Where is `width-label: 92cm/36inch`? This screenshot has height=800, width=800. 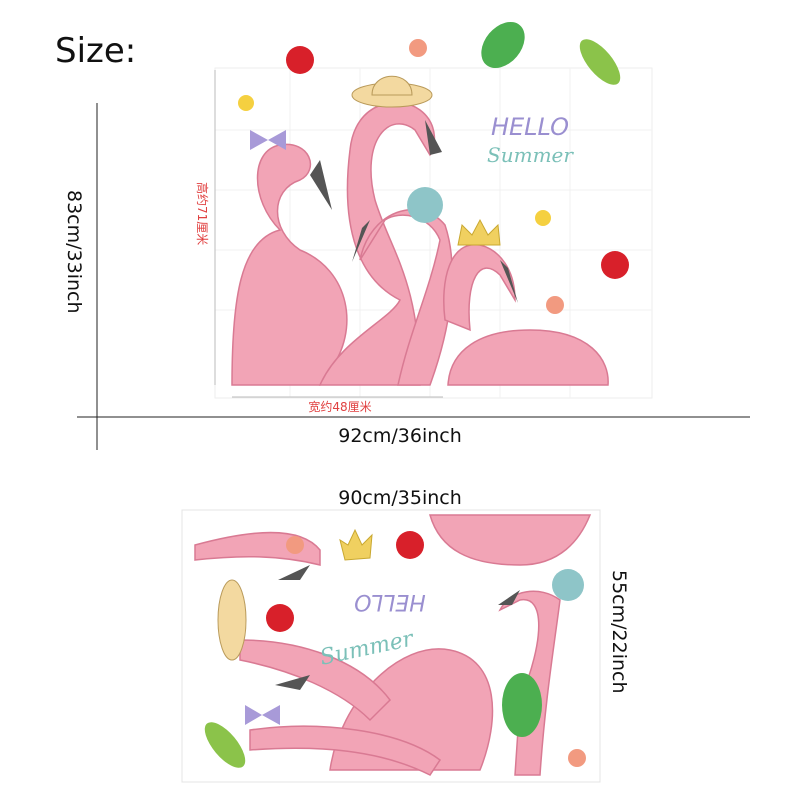
width-label: 92cm/36inch is located at coordinates (400, 436).